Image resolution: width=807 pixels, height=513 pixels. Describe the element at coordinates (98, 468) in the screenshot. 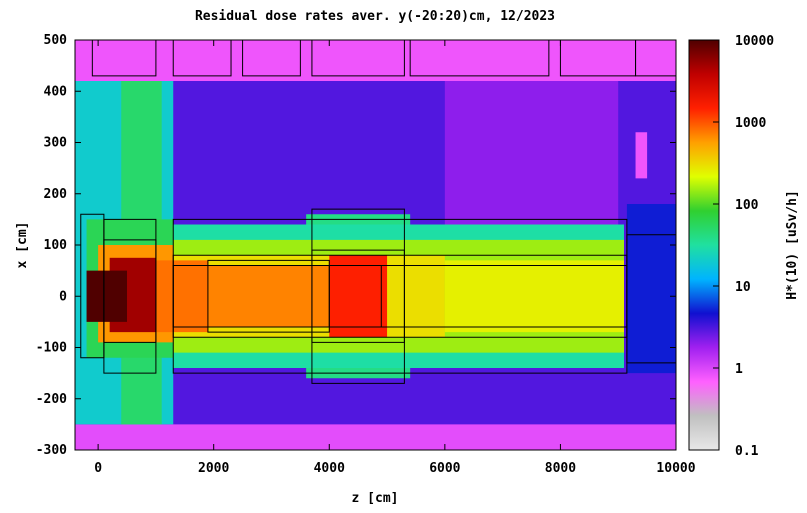

I see `x-tick-label: 0` at that location.